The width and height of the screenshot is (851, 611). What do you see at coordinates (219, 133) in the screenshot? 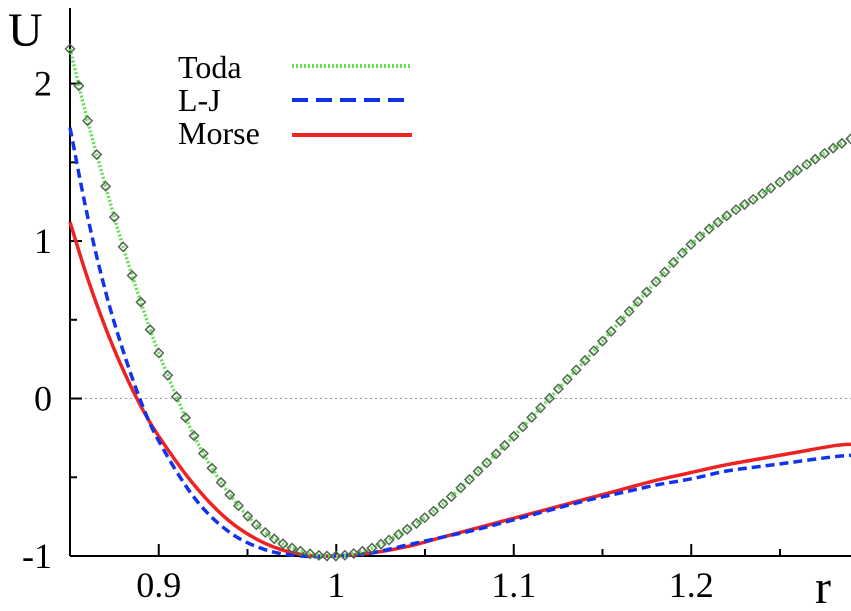
I see `legend-label-morse: Morse` at bounding box center [219, 133].